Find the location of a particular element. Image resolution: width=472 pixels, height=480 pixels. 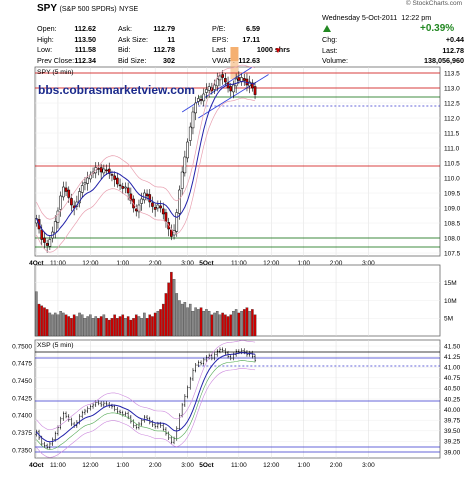

xsp-right-tick: 39.75 is located at coordinates (452, 421).